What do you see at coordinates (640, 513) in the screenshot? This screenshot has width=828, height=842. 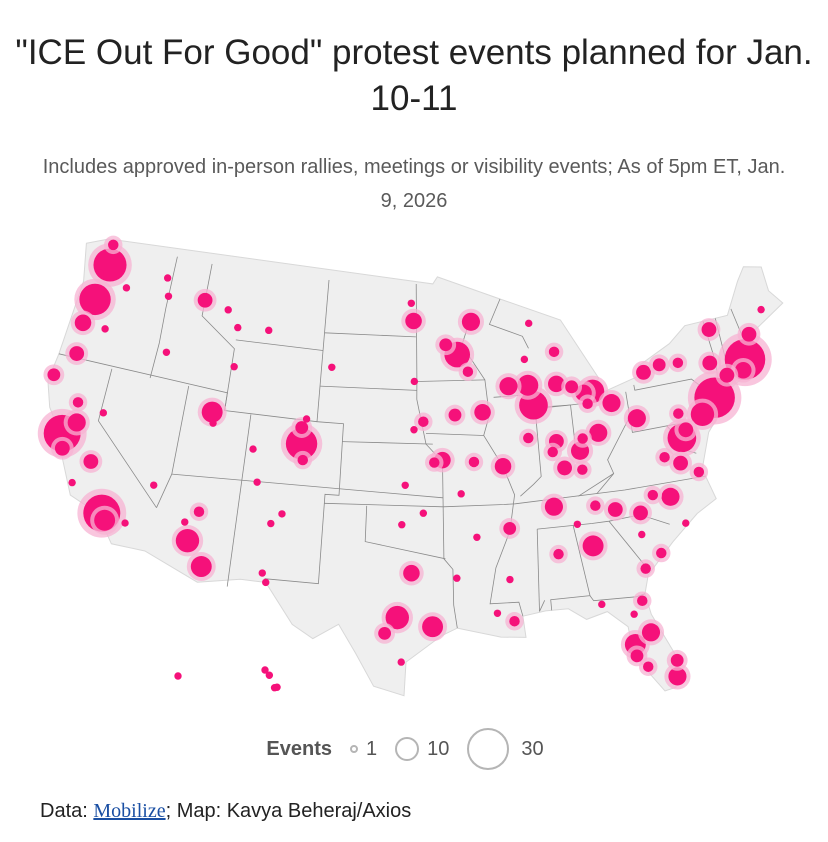 I see `event-marker: Charlotte: 4` at bounding box center [640, 513].